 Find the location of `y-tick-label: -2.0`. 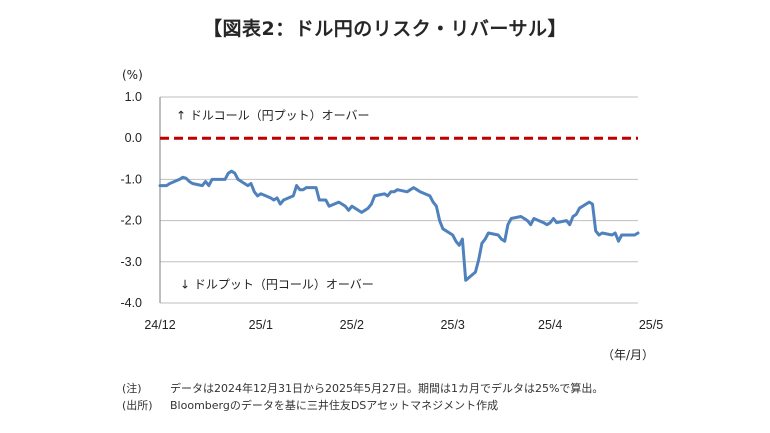

y-tick-label: -2.0 is located at coordinates (131, 221).